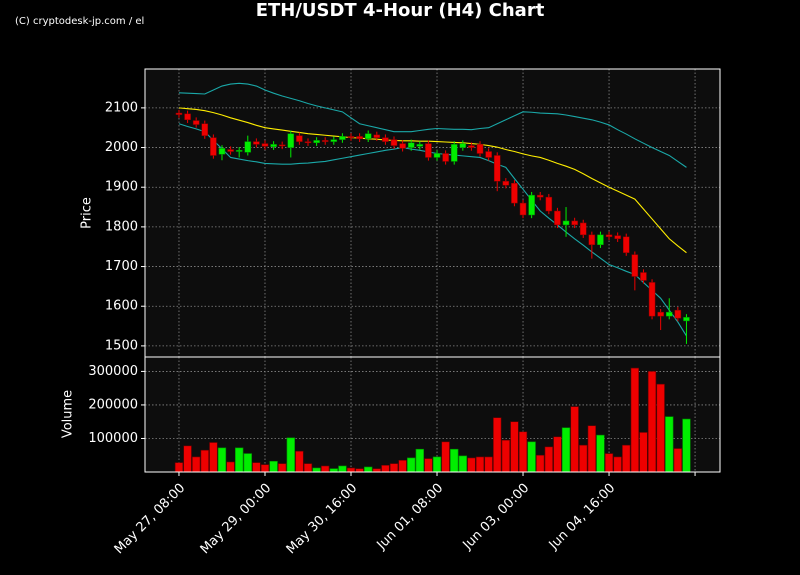  What do you see at coordinates (113, 371) in the screenshot?
I see `y-tick-label: 300000` at bounding box center [113, 371].